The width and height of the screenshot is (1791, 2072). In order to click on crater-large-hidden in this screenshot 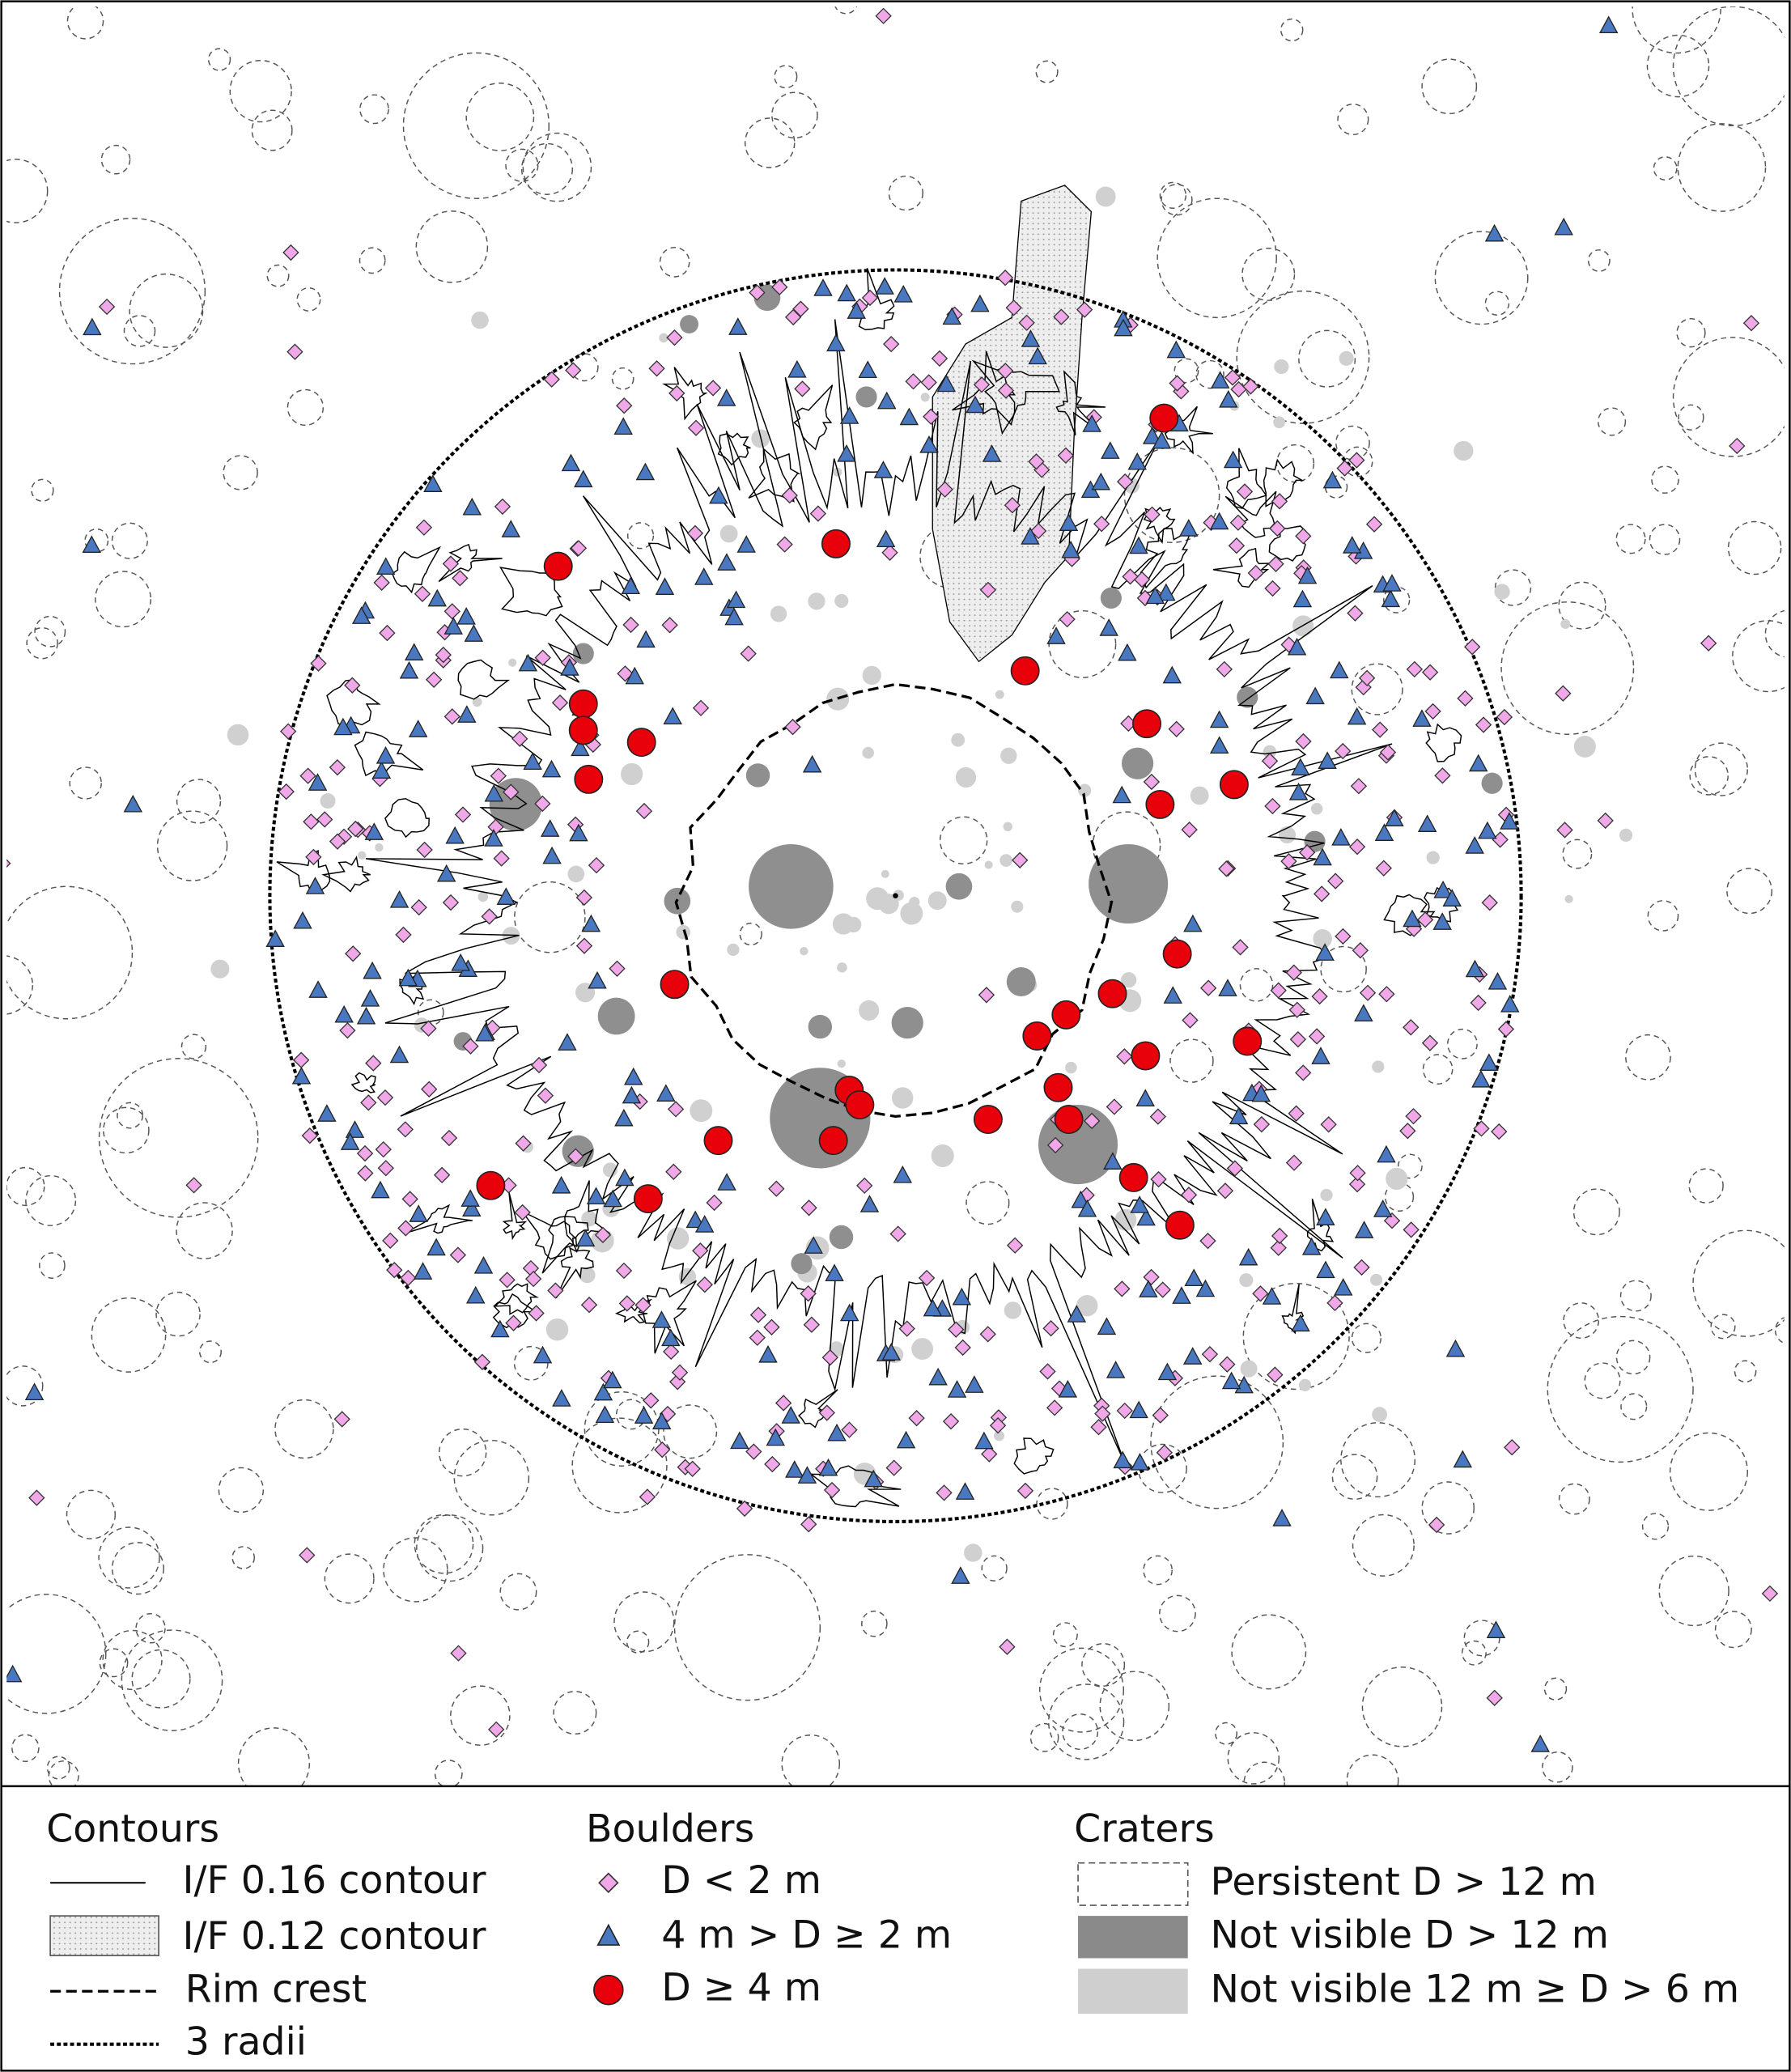, I will do `click(1129, 883)`.